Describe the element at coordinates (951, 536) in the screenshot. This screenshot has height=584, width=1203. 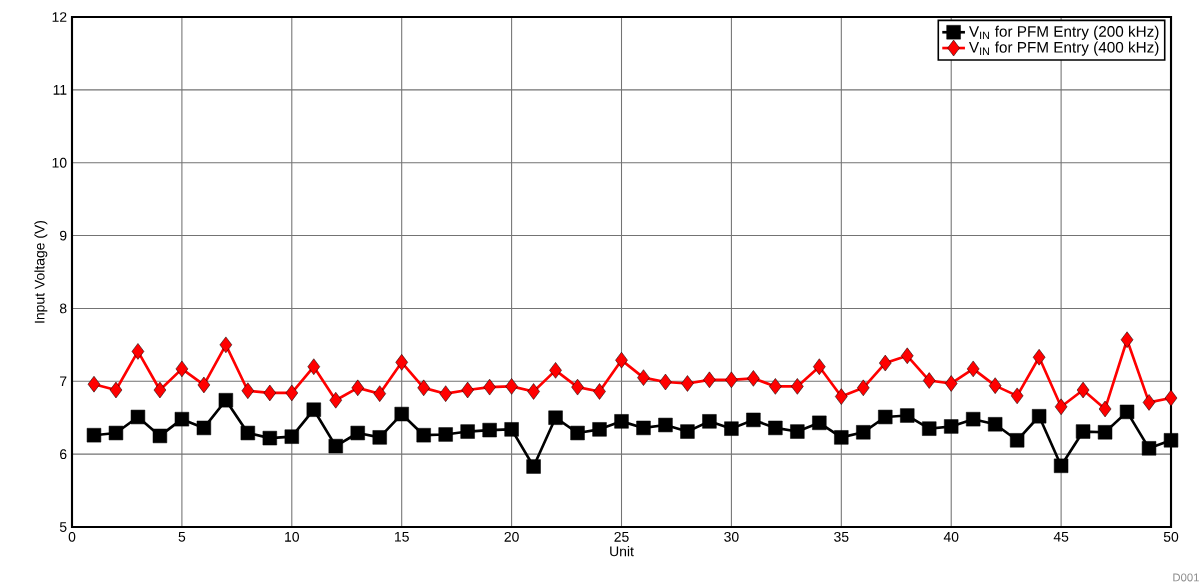
I see `x-tick-label: 40` at that location.